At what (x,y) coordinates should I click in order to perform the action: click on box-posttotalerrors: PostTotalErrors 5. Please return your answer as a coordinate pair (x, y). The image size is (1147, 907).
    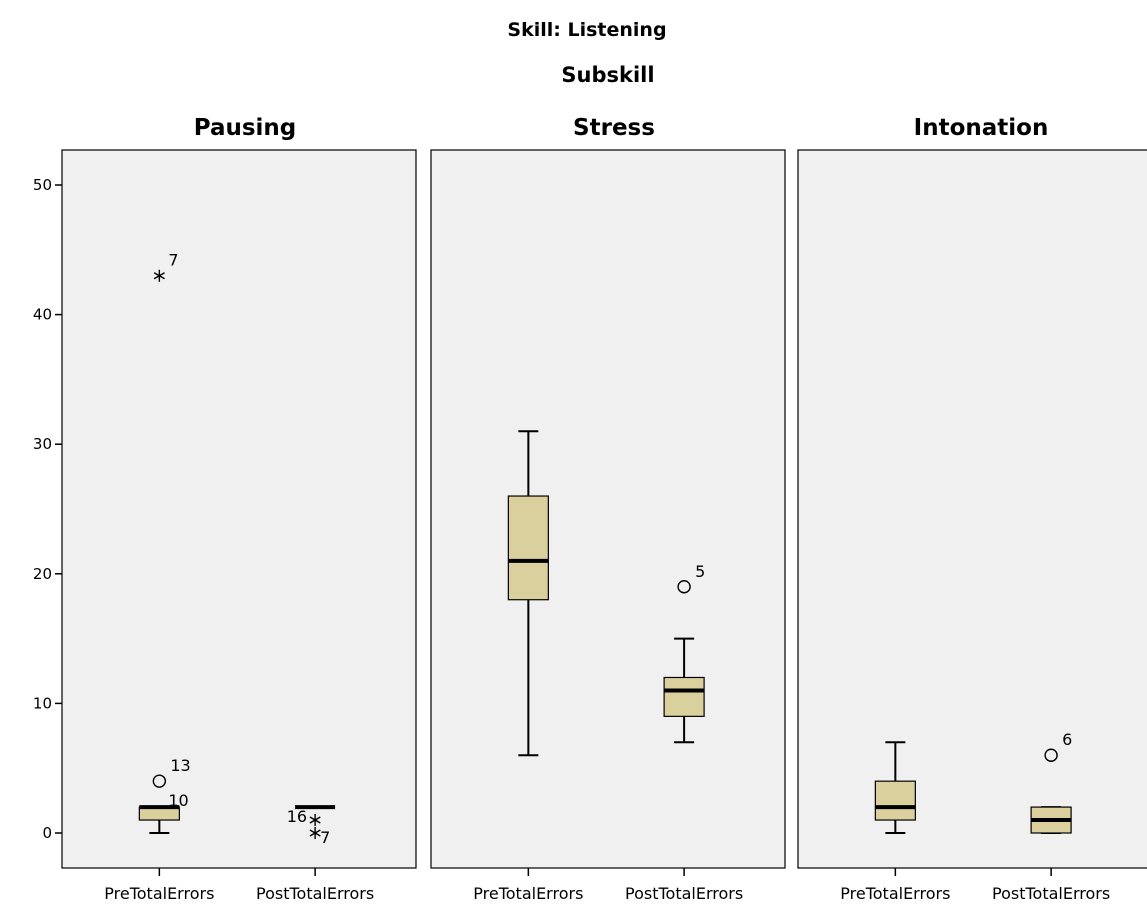
    Looking at the image, I should click on (684, 732).